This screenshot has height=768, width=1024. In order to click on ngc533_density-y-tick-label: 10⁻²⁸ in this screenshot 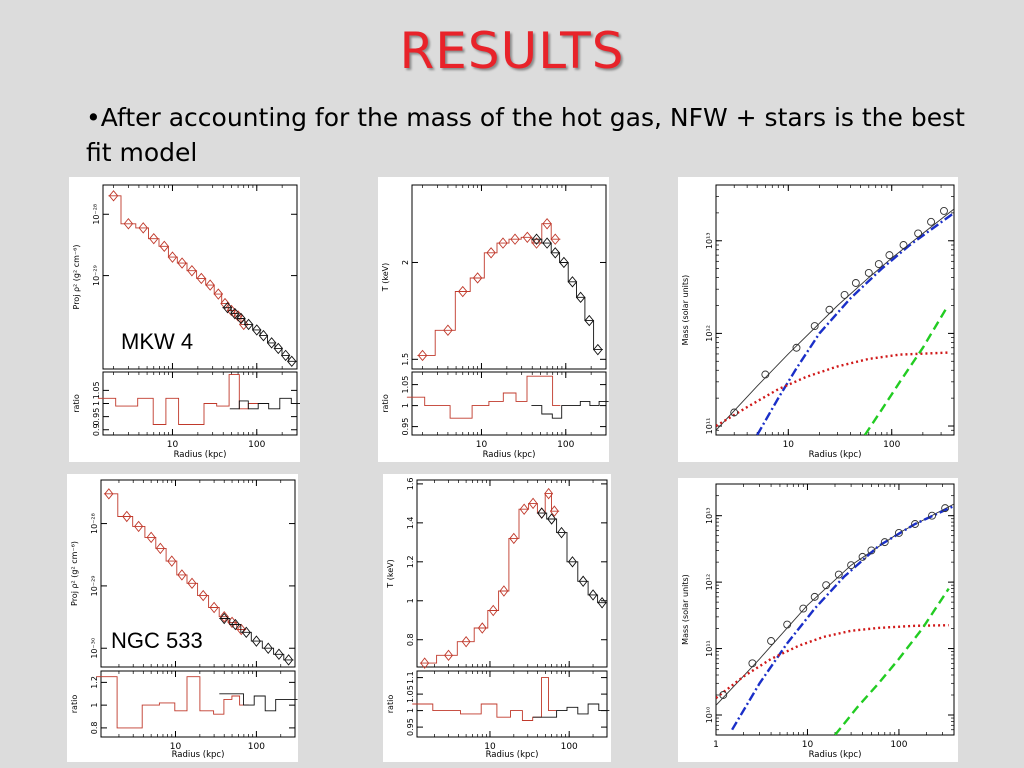, I will do `click(94, 523)`.